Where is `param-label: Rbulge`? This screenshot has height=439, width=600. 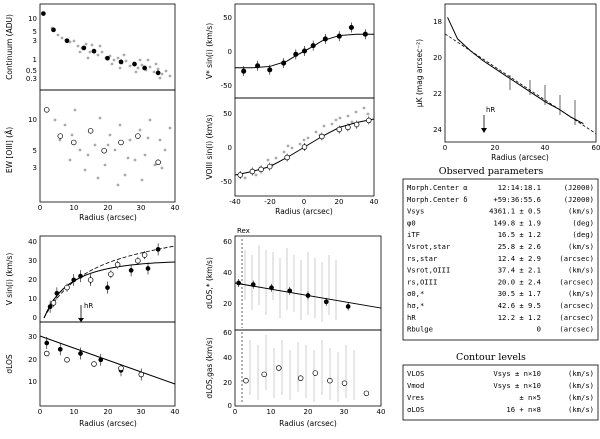
param-label: Rbulge is located at coordinates (420, 329).